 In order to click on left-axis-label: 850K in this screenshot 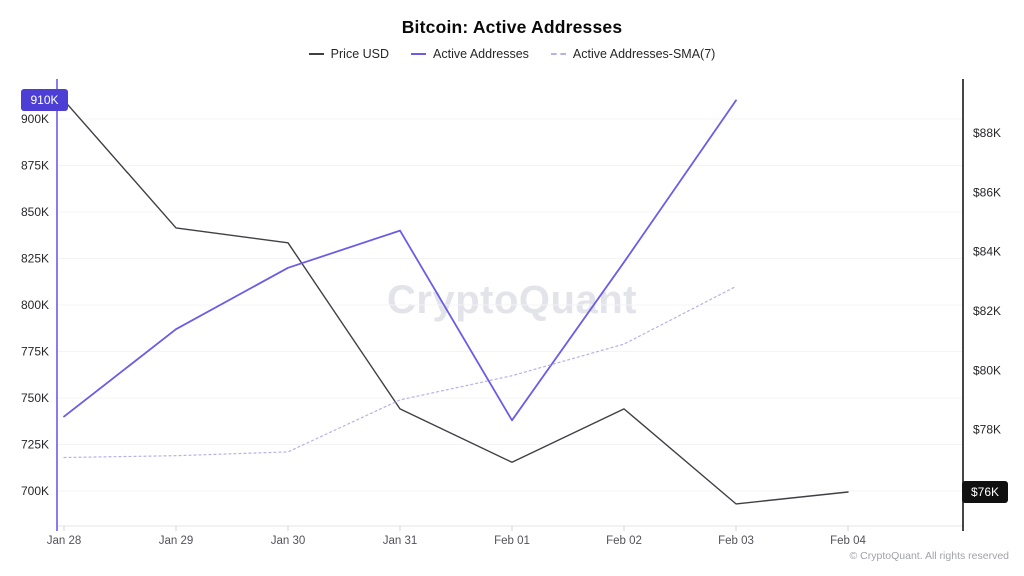, I will do `click(35, 212)`.